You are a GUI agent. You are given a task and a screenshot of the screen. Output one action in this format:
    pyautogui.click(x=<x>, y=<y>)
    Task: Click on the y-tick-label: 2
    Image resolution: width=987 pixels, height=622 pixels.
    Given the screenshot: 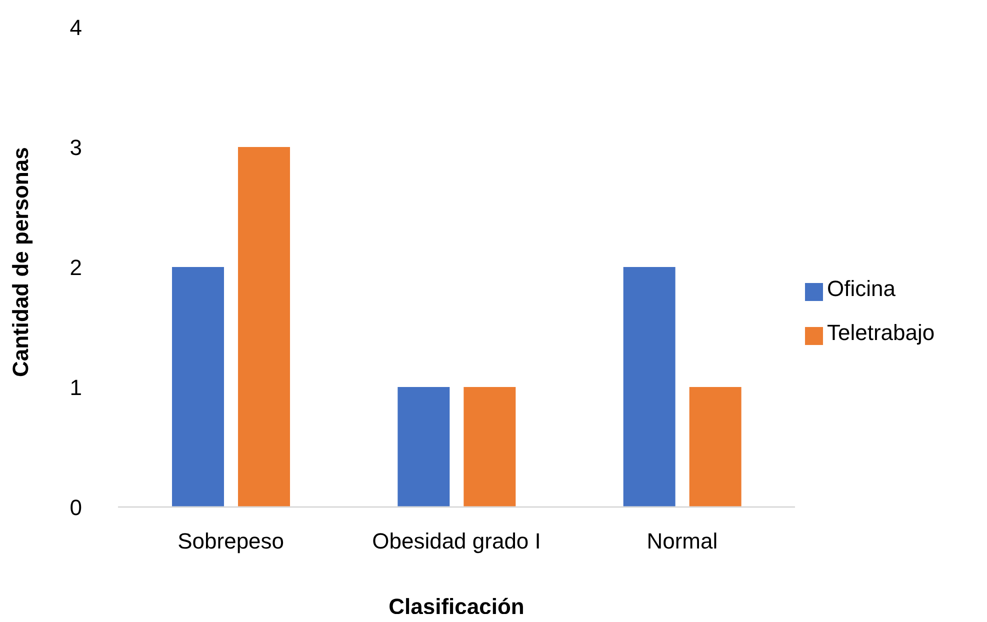 What is the action you would take?
    pyautogui.click(x=76, y=267)
    